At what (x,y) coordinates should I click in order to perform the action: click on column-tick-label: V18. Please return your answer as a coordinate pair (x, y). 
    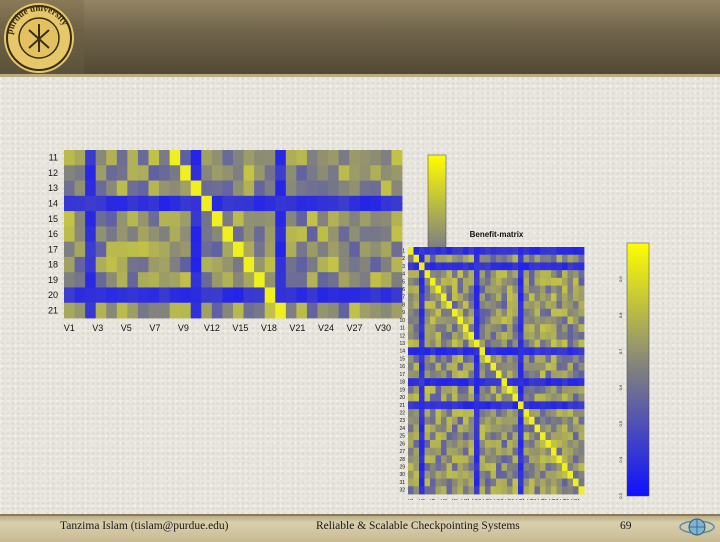
    Looking at the image, I should click on (269, 328).